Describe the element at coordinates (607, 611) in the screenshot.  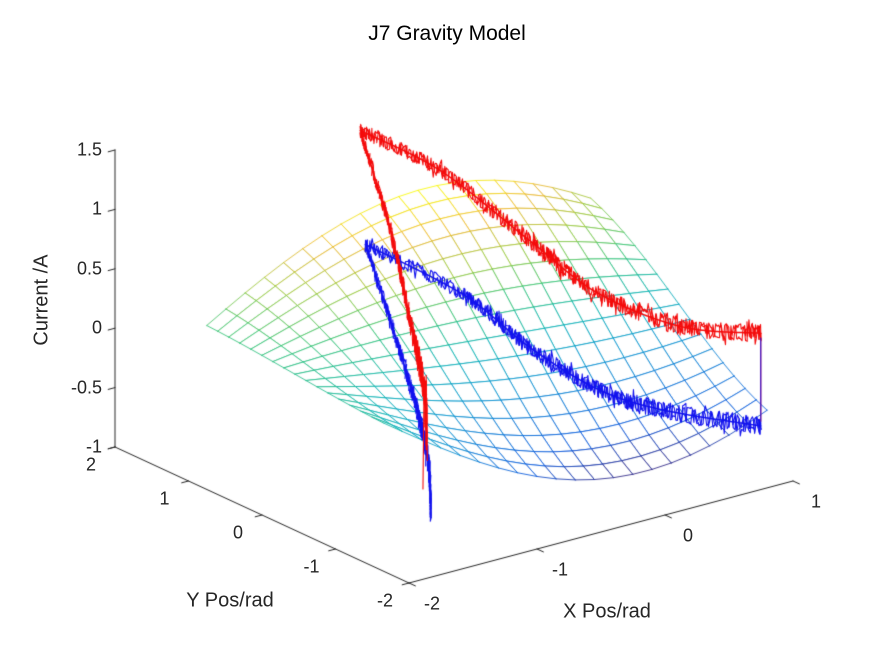
I see `x-axis-label: X Pos/rad` at that location.